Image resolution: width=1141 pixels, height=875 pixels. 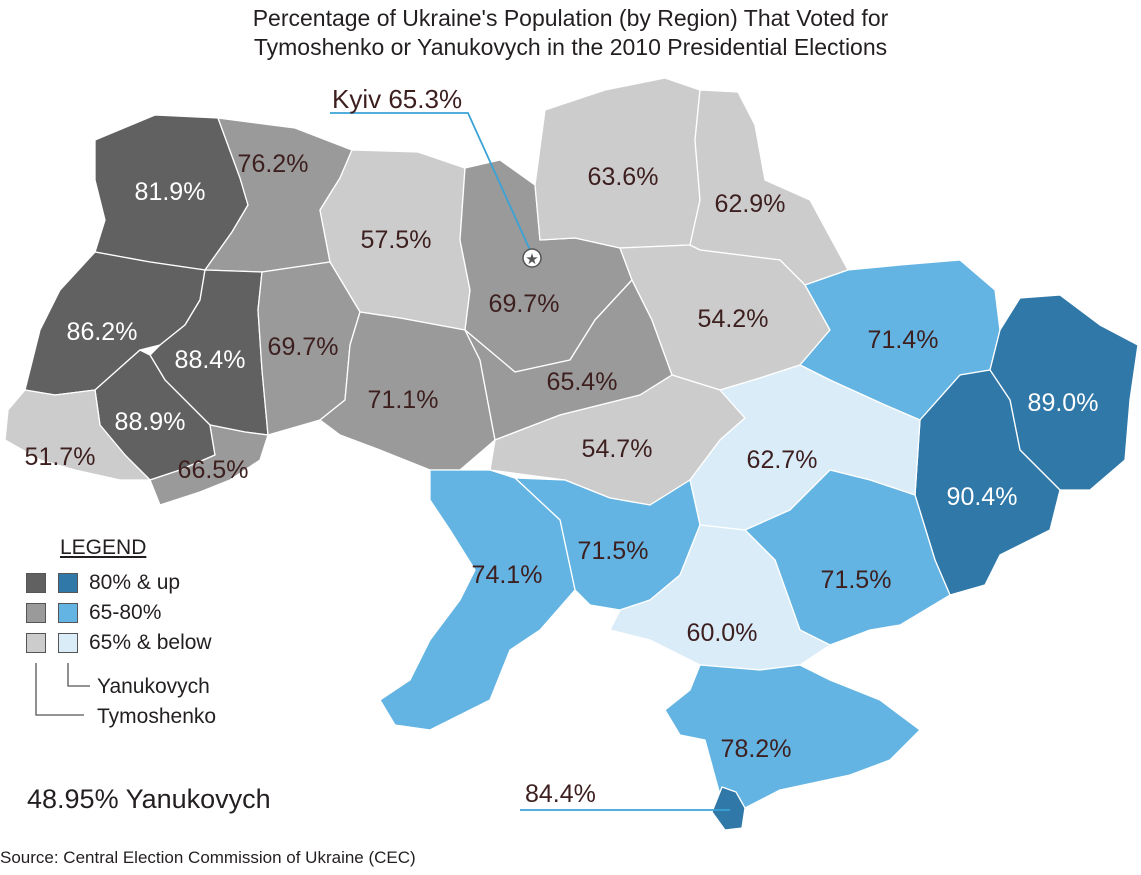 I want to click on legend-swatch-yanukovych-mid, so click(x=68, y=613).